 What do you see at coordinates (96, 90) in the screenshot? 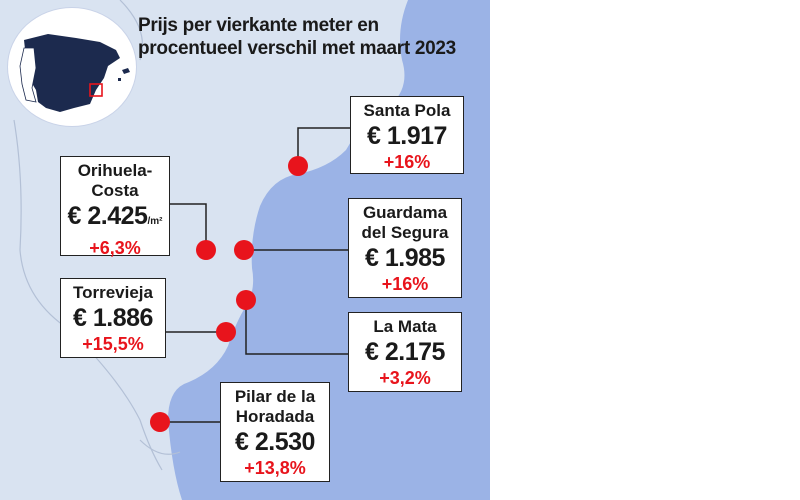
I see `region-highlight-box` at bounding box center [96, 90].